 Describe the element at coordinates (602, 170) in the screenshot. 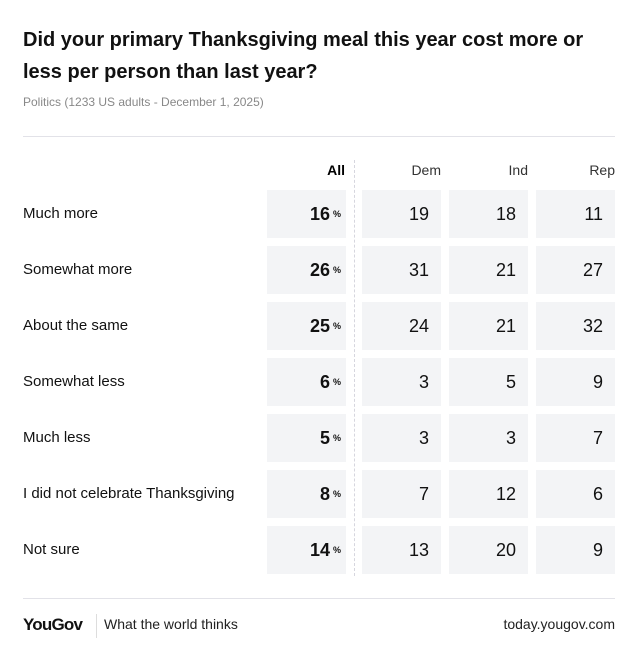

I see `column-header-rep: Rep` at that location.